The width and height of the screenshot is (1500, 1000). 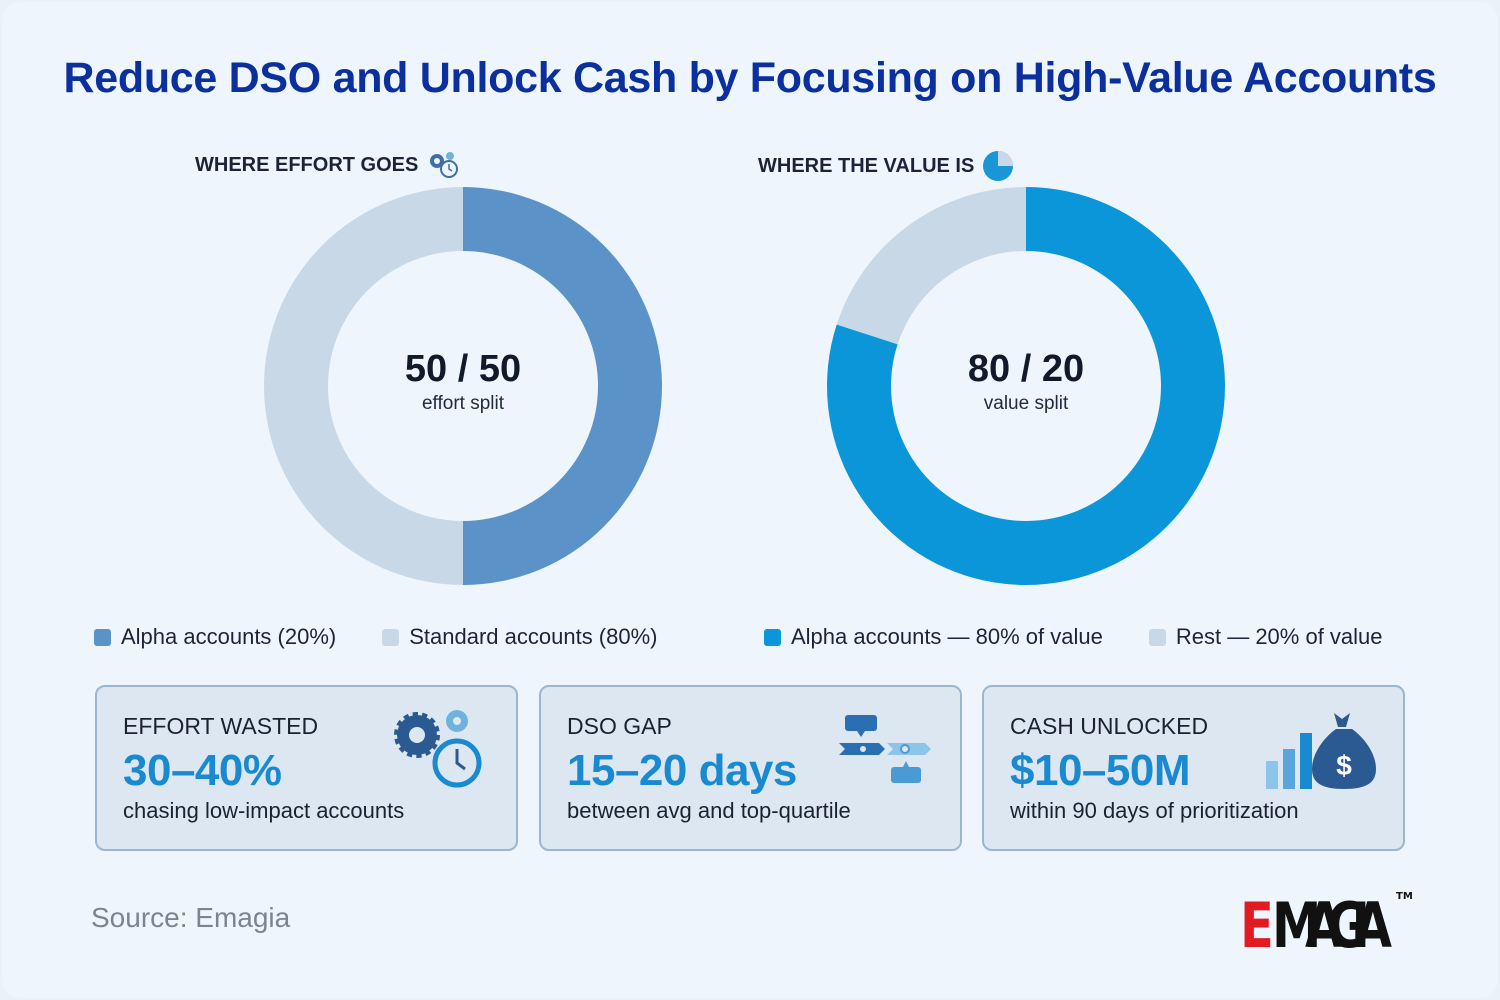 I want to click on value-title: WHERE THE VALUE IS, so click(x=866, y=165).